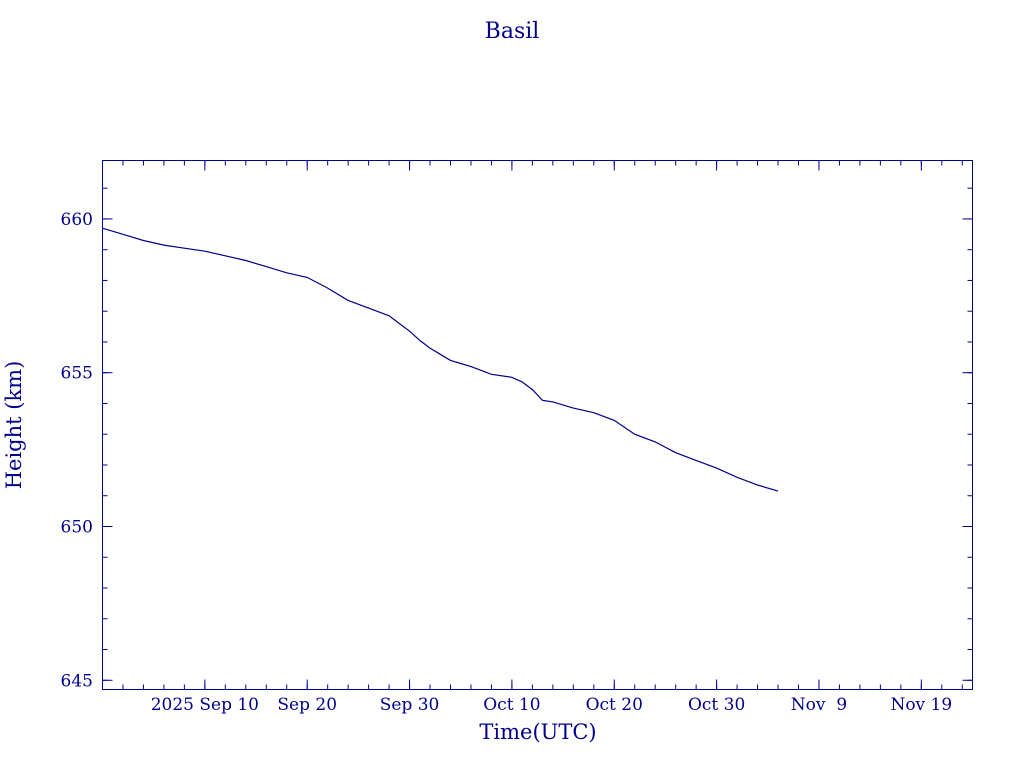 This screenshot has width=1024, height=768. What do you see at coordinates (14, 425) in the screenshot?
I see `y-axis-title: Height (km)` at bounding box center [14, 425].